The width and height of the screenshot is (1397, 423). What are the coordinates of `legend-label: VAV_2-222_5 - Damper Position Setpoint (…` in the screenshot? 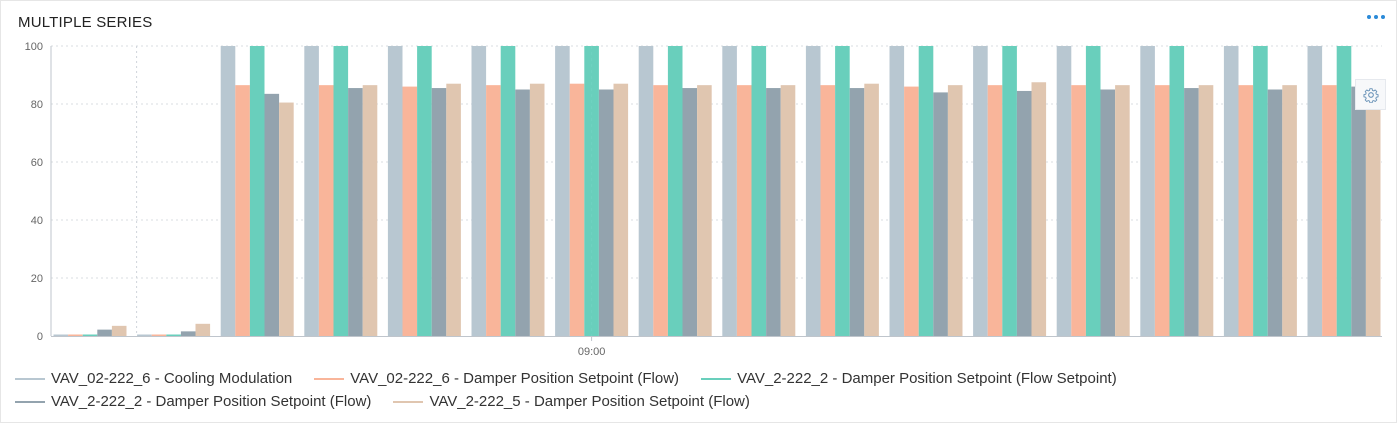 It's located at (589, 401).